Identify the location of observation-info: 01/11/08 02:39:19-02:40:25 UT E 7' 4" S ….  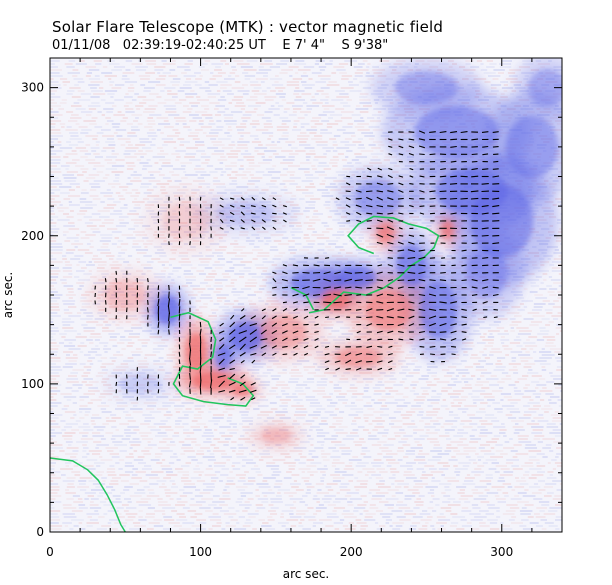
(220, 45).